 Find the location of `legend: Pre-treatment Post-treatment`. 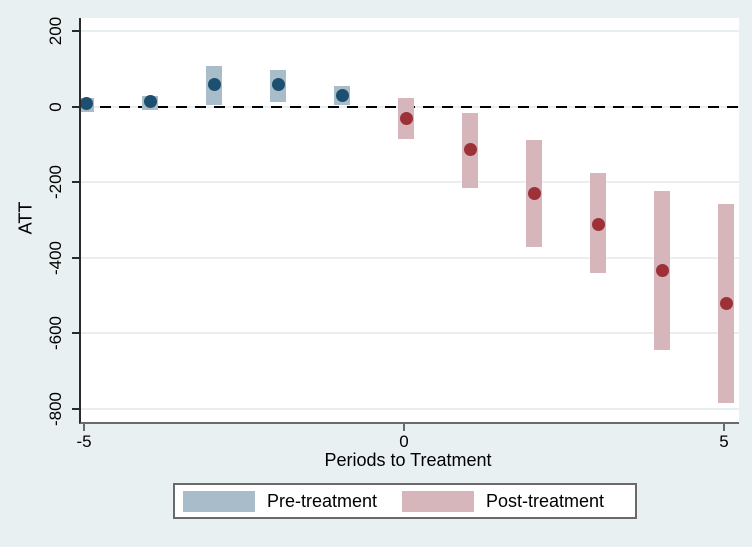

legend: Pre-treatment Post-treatment is located at coordinates (405, 501).